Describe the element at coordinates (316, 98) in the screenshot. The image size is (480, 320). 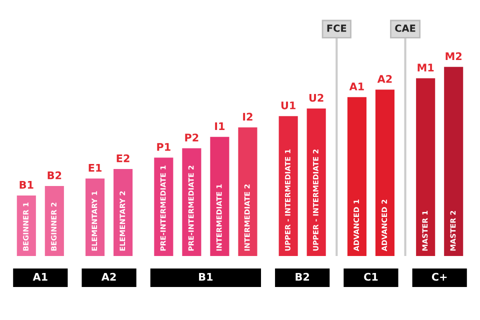
I see `annotation: U2` at that location.